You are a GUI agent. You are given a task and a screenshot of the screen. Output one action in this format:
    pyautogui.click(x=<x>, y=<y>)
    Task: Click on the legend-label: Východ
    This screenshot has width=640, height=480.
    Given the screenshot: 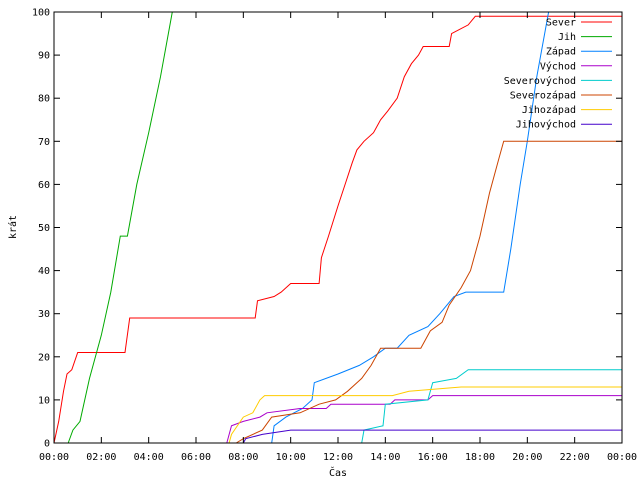 What is the action you would take?
    pyautogui.click(x=558, y=66)
    